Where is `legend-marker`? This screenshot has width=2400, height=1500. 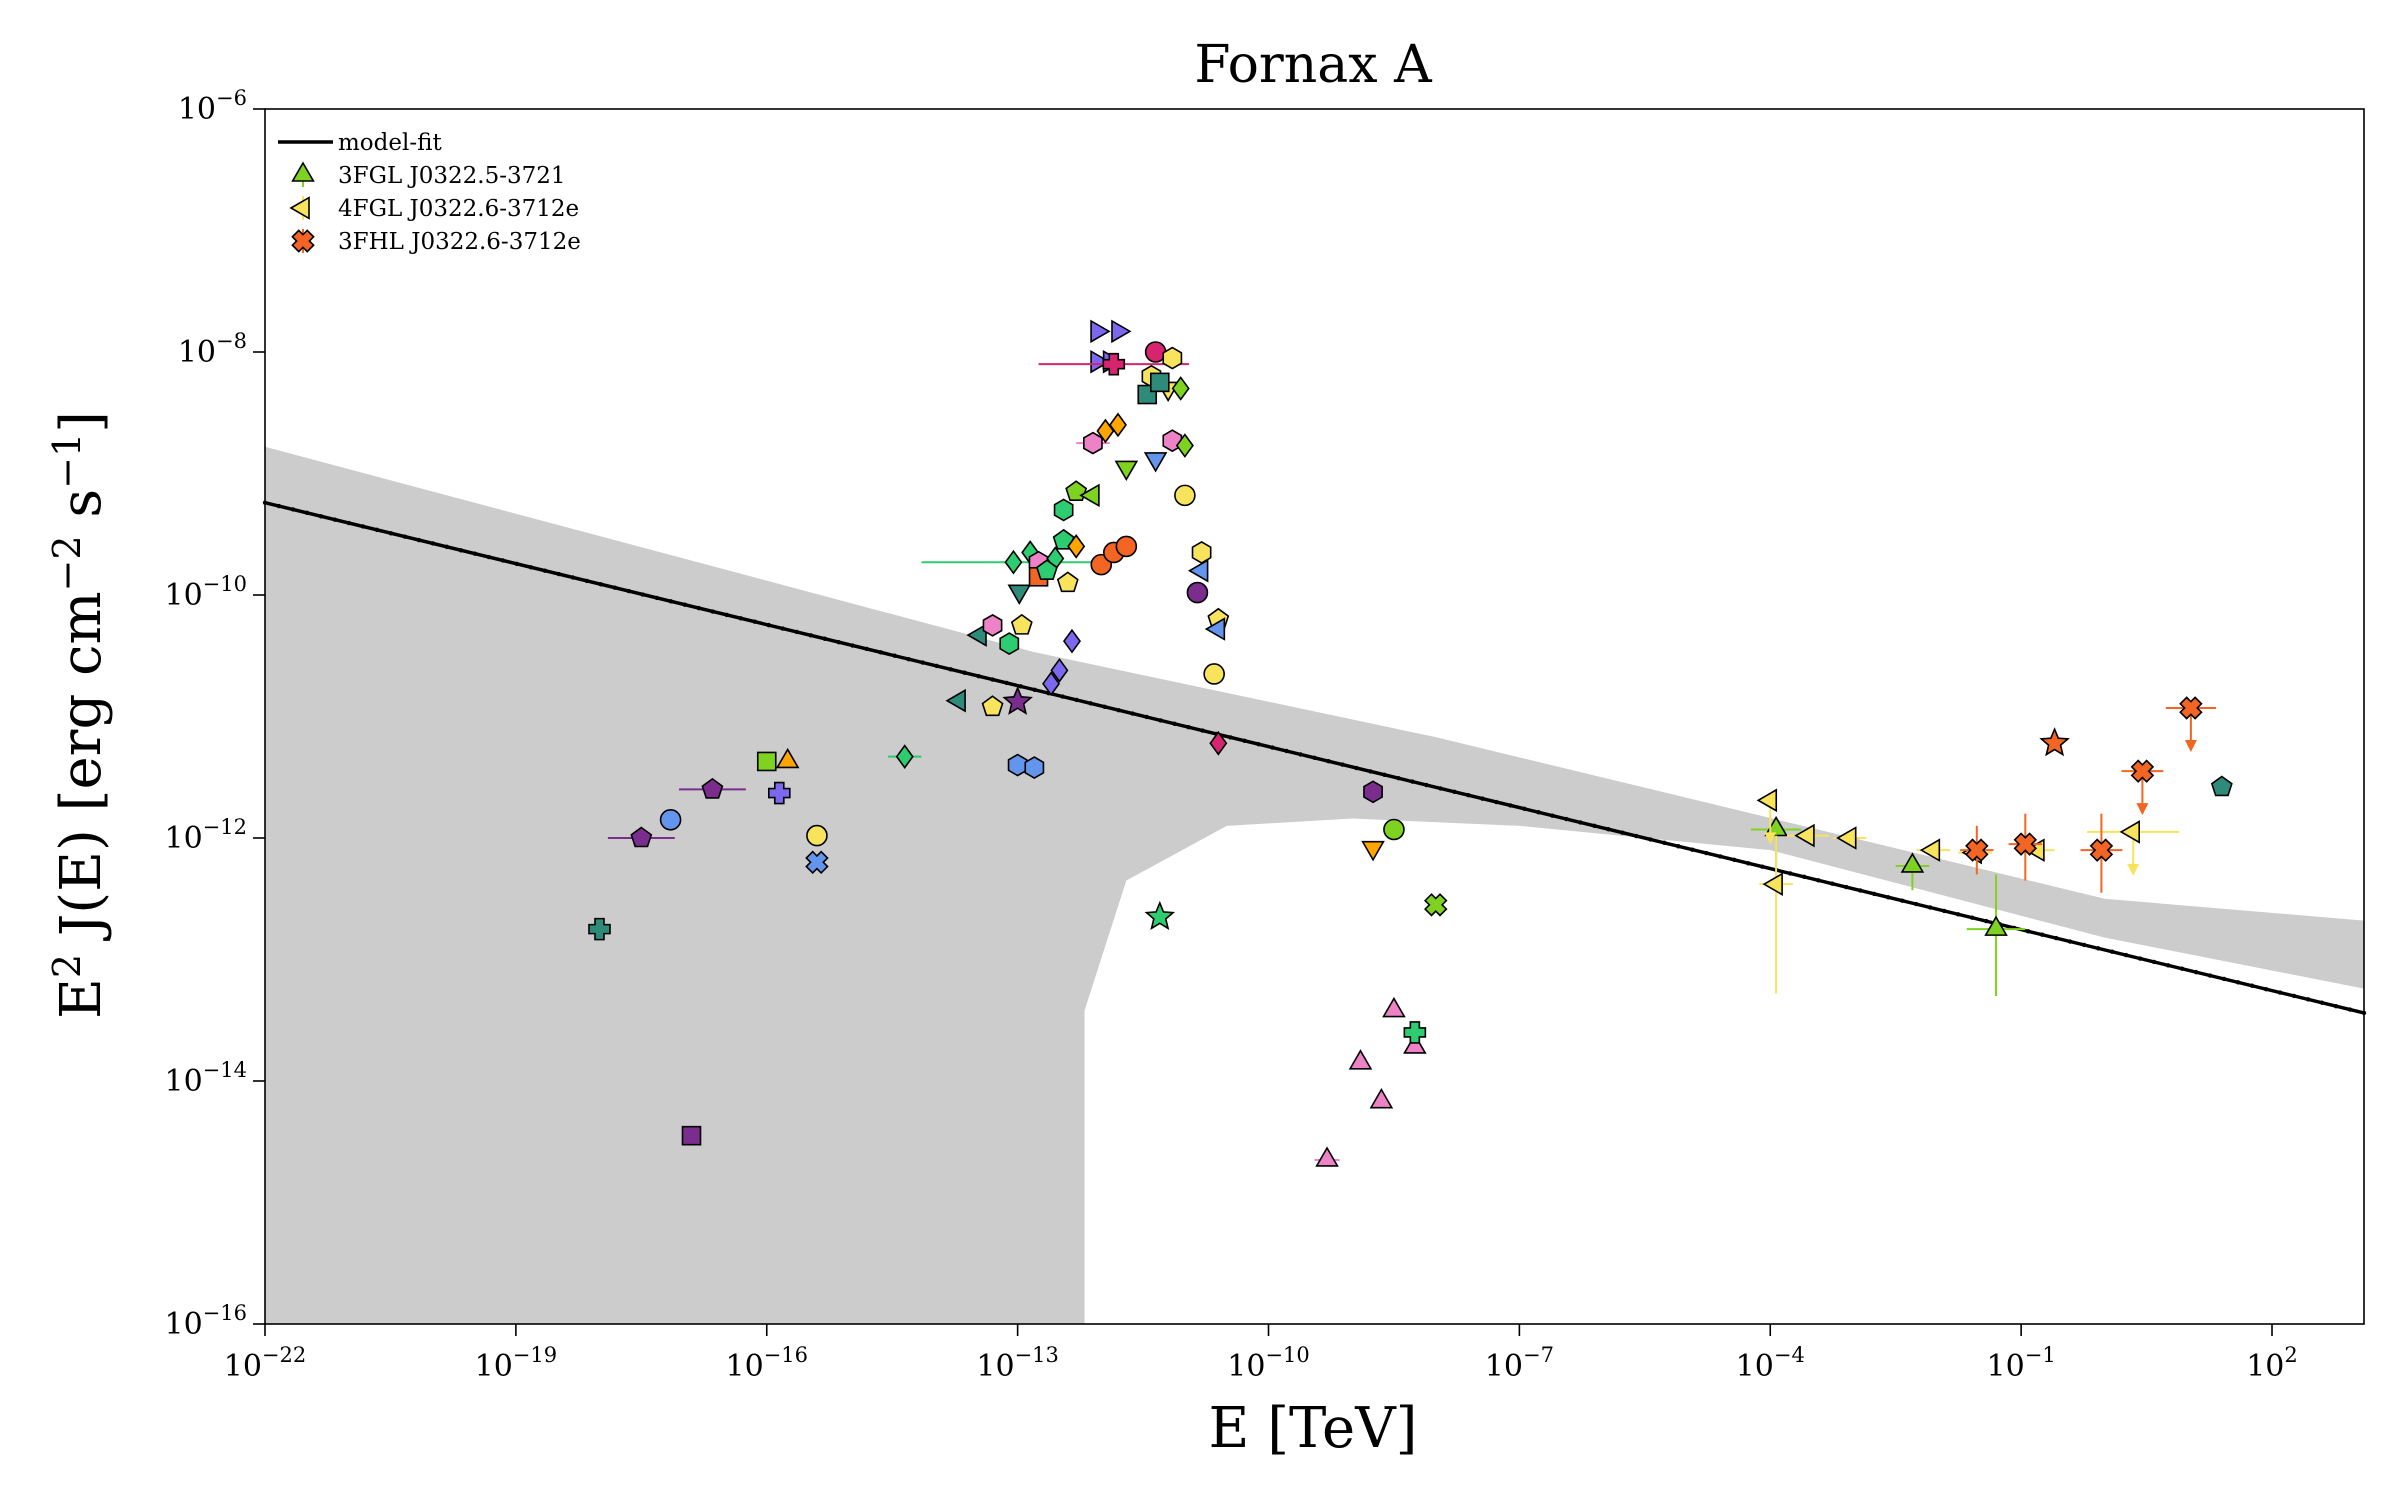
legend-marker is located at coordinates (303, 241).